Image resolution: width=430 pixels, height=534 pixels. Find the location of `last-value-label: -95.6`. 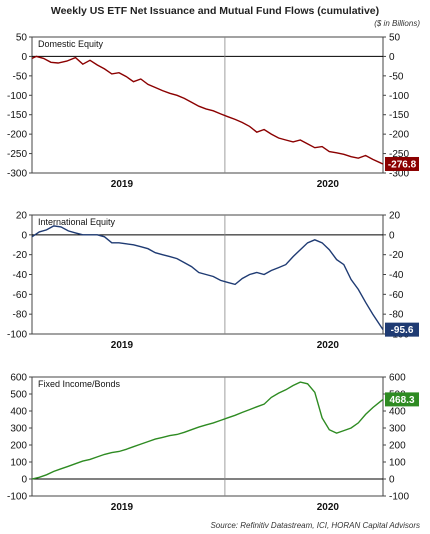

last-value-label: -95.6 is located at coordinates (402, 330).